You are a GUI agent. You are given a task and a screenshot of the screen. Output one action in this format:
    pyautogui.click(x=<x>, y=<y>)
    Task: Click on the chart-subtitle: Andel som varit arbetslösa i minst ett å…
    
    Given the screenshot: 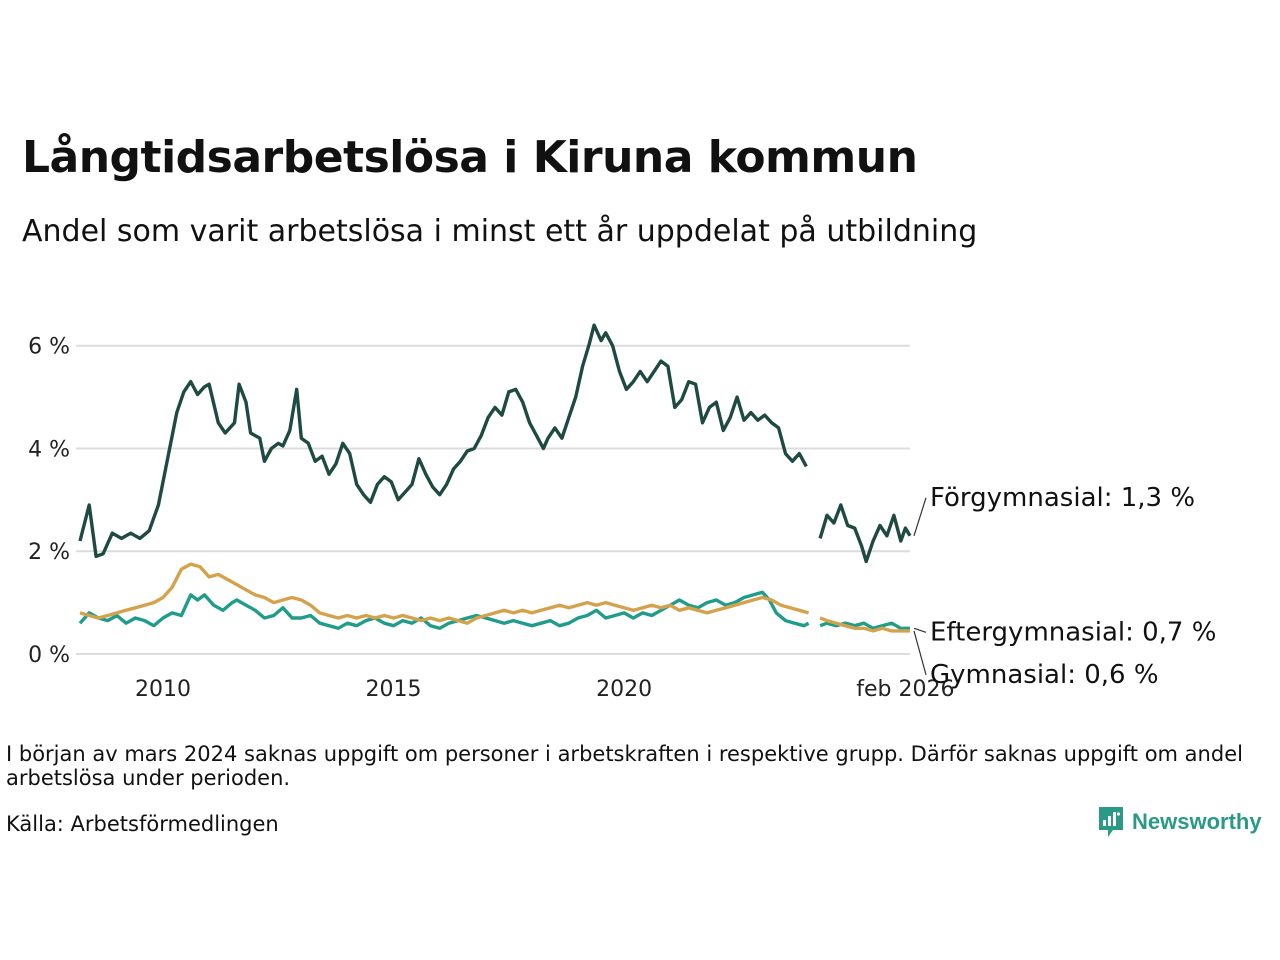 What is the action you would take?
    pyautogui.click(x=500, y=231)
    